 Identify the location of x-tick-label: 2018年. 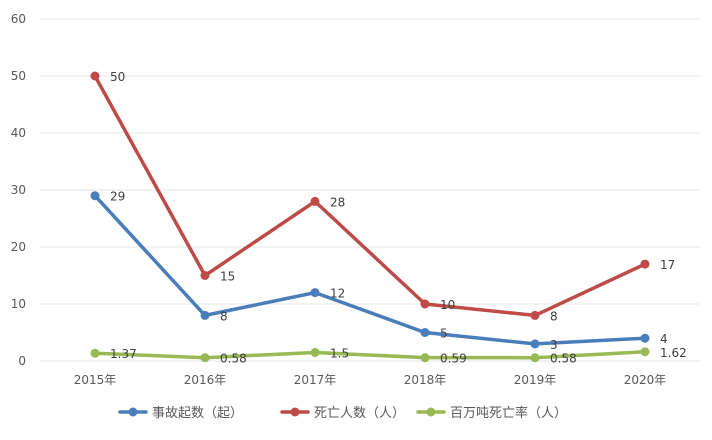
(425, 380).